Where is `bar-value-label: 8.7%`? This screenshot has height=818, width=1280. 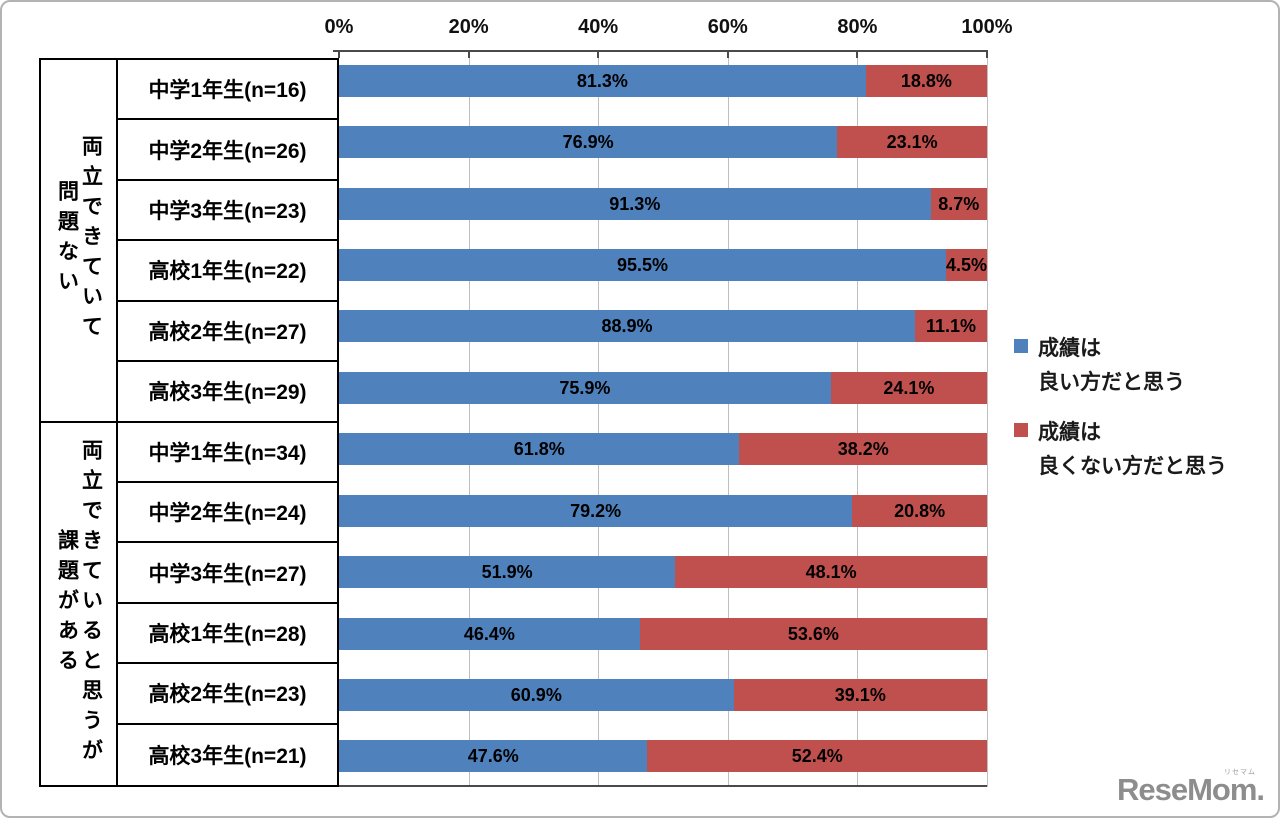 bar-value-label: 8.7% is located at coordinates (959, 203).